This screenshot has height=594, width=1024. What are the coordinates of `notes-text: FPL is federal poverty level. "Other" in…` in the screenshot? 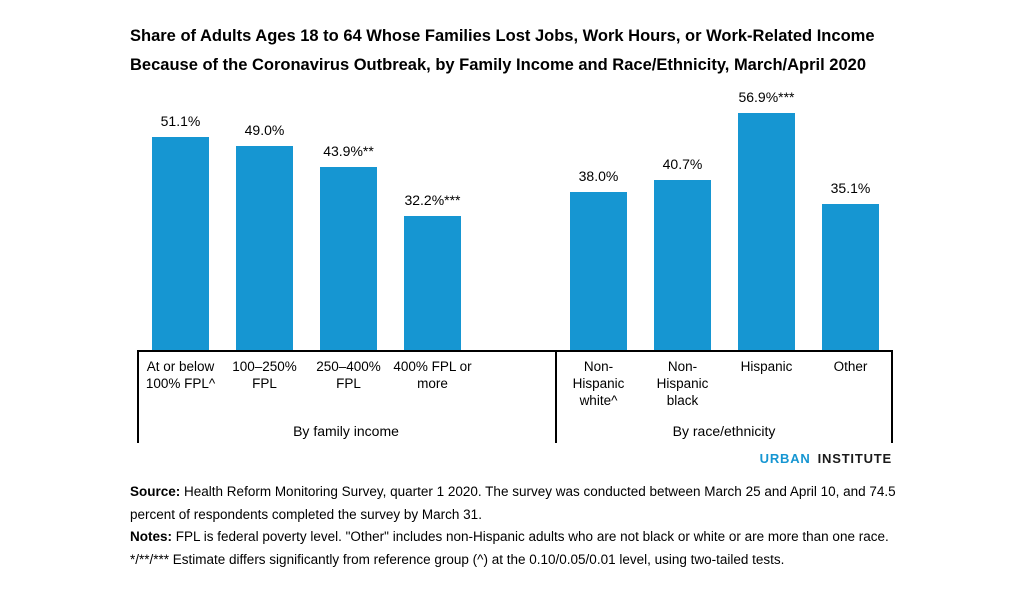 It's located at (532, 536).